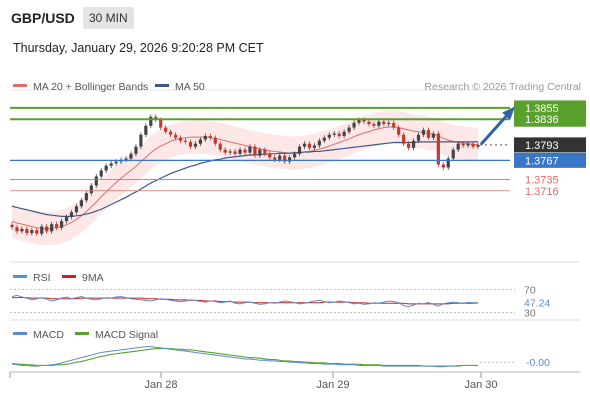 The image size is (590, 400). Describe the element at coordinates (126, 335) in the screenshot. I see `legend-label-macd-signal: MACD Signal` at that location.